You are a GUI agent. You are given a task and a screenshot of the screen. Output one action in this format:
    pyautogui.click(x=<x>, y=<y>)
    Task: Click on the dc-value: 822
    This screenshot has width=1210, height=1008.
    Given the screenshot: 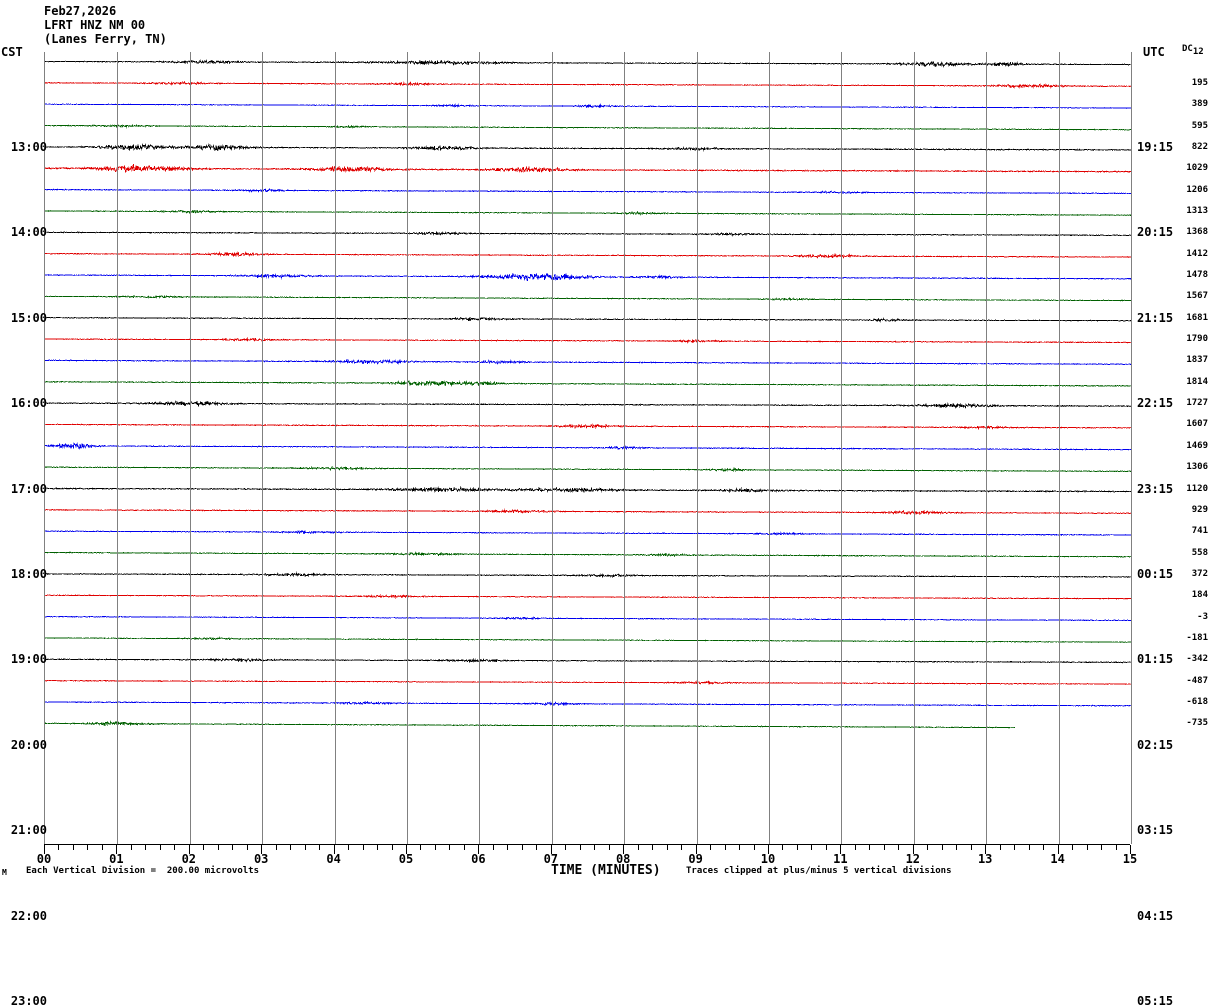 What is the action you would take?
    pyautogui.click(x=1199, y=146)
    